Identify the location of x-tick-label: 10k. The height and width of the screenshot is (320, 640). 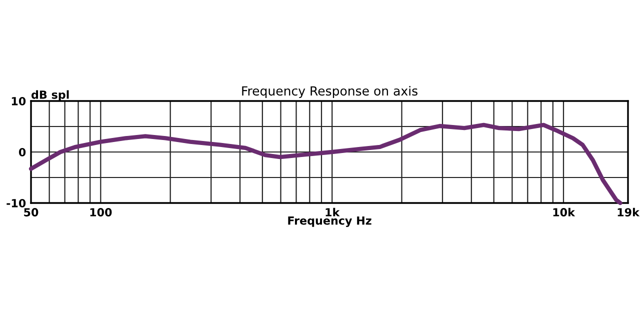
(564, 212).